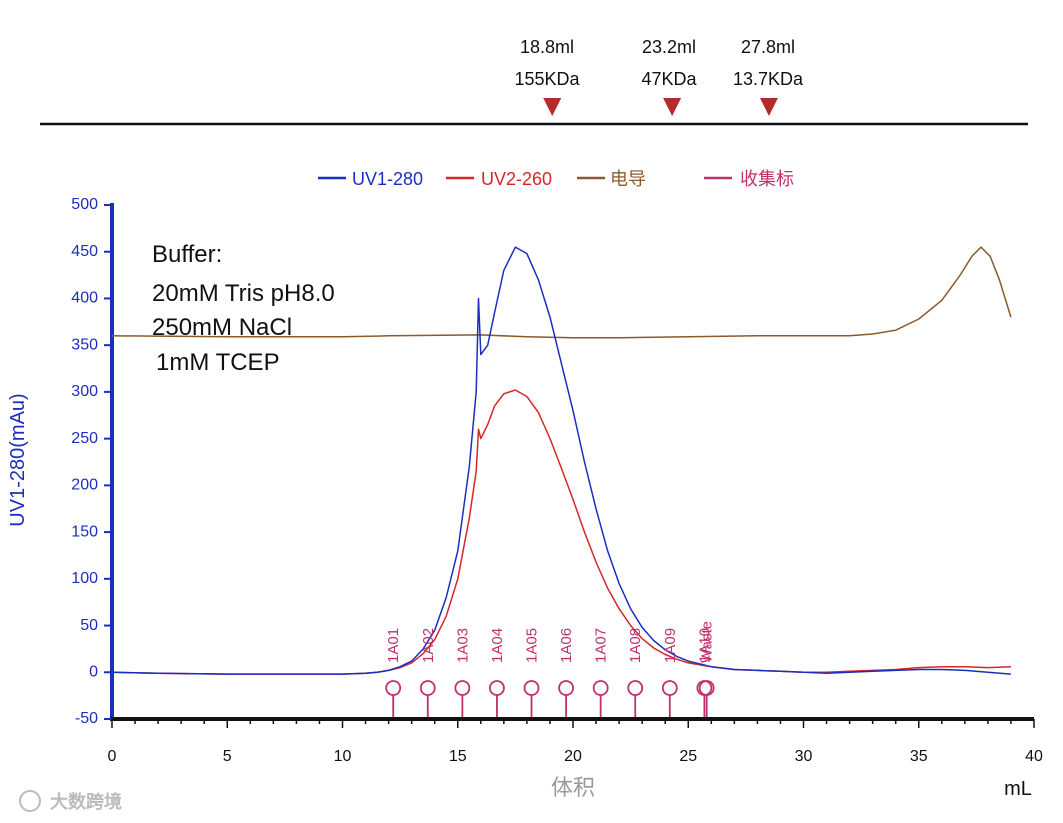 The image size is (1063, 823). Describe the element at coordinates (497, 645) in the screenshot. I see `fraction-label: 1A04` at that location.